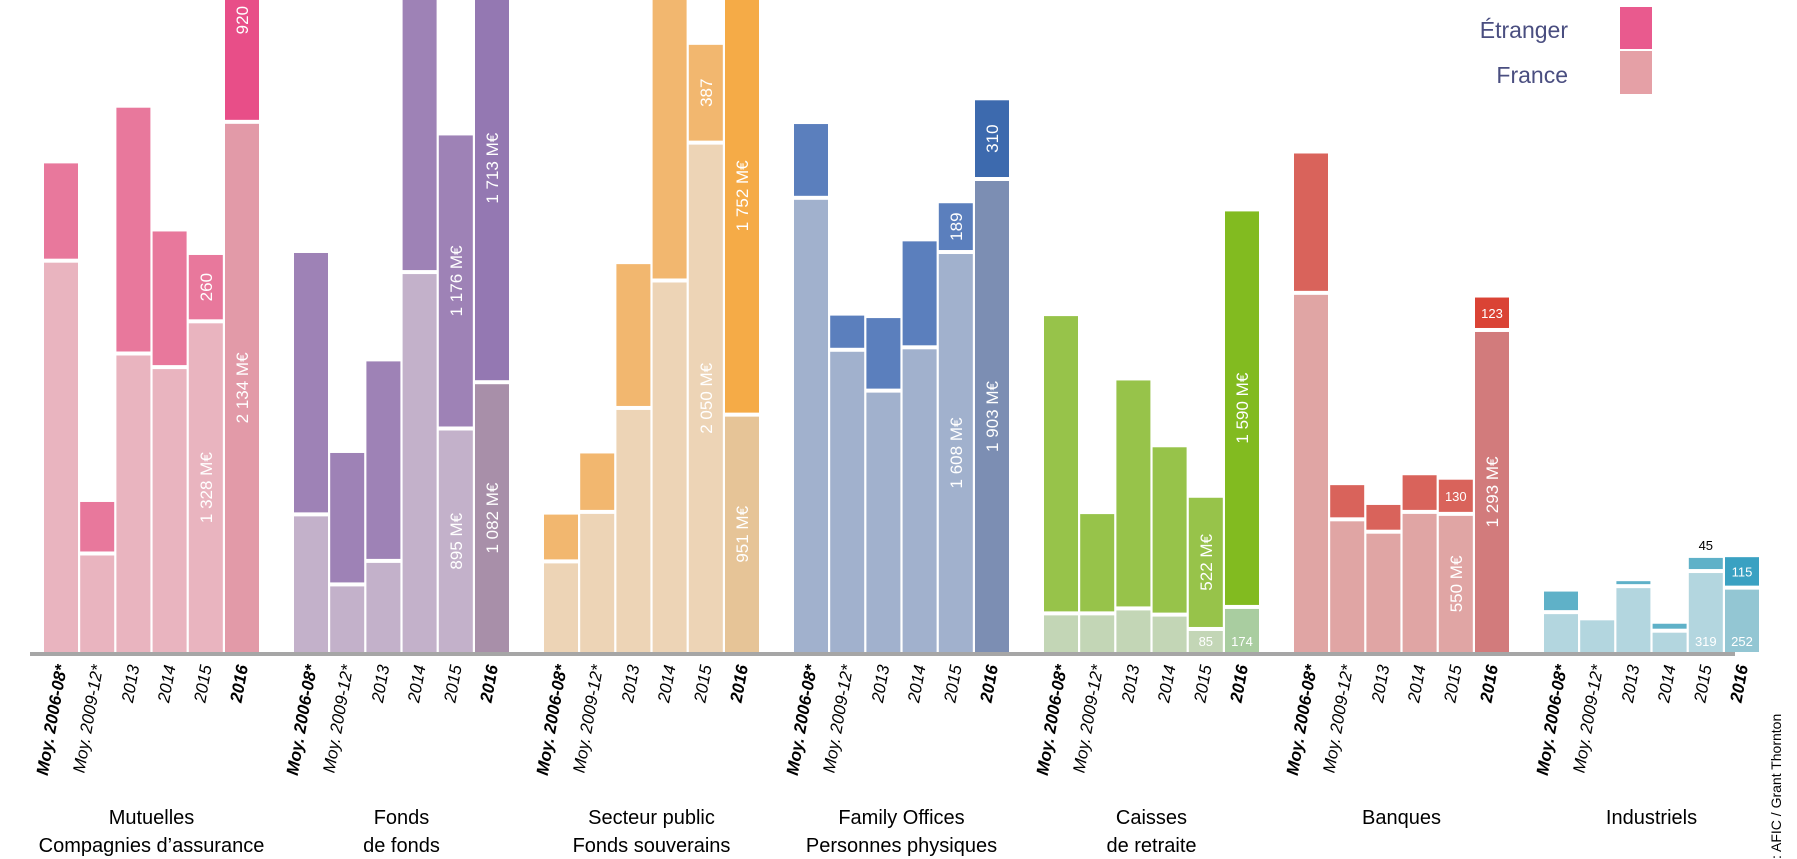 Image resolution: width=1797 pixels, height=859 pixels. Describe the element at coordinates (956, 226) in the screenshot. I see `data-label-foreign-family-offices-personnes-physiques-2015: 189` at that location.